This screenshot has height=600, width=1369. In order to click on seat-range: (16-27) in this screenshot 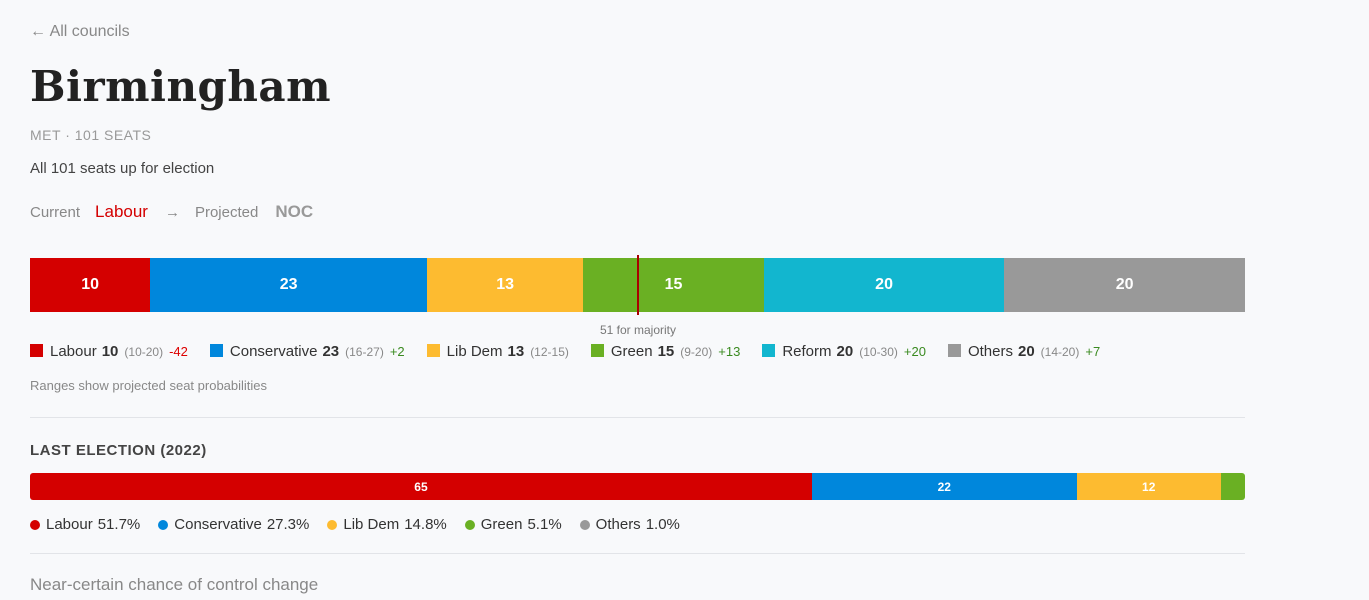, I will do `click(364, 352)`.